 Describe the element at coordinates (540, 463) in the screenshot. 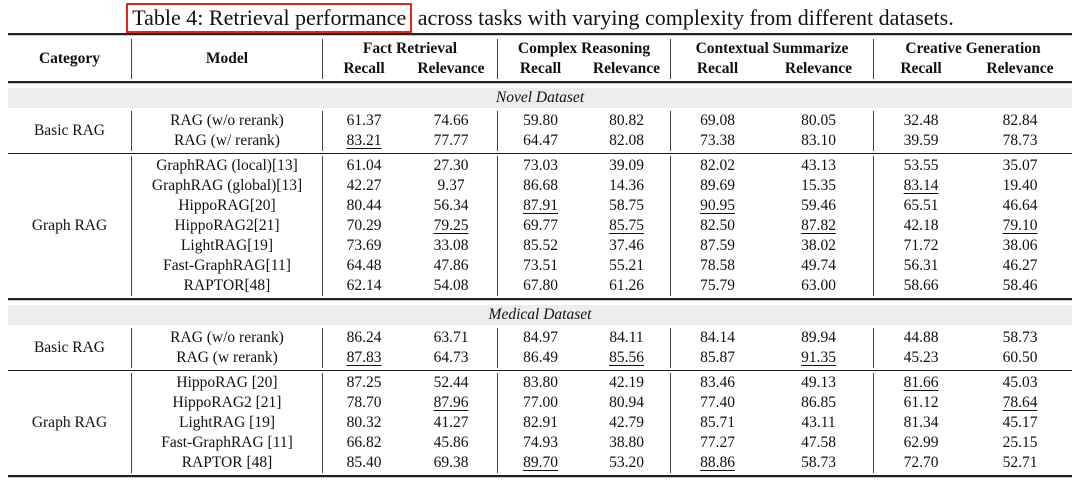

I see `cell-value: 89.70` at that location.